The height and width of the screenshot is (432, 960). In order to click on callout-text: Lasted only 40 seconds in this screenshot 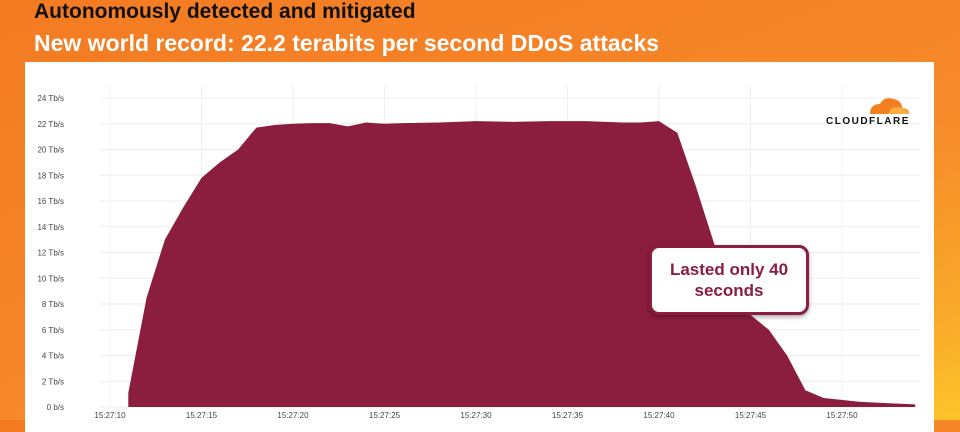, I will do `click(729, 280)`.